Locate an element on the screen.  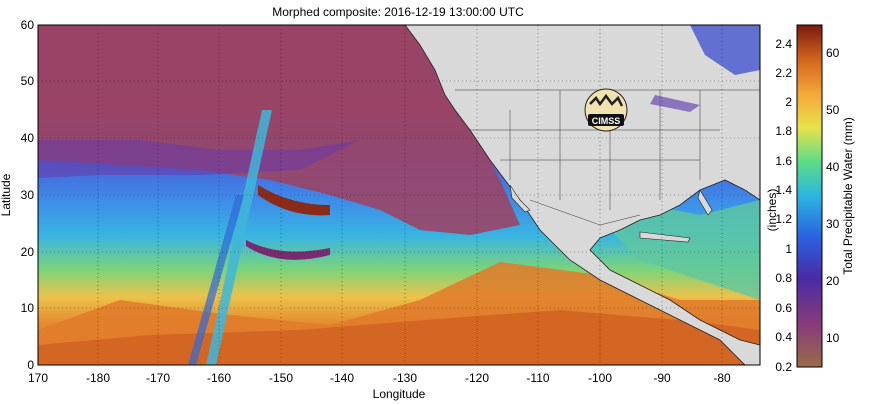
x-tick: -150 is located at coordinates (281, 378).